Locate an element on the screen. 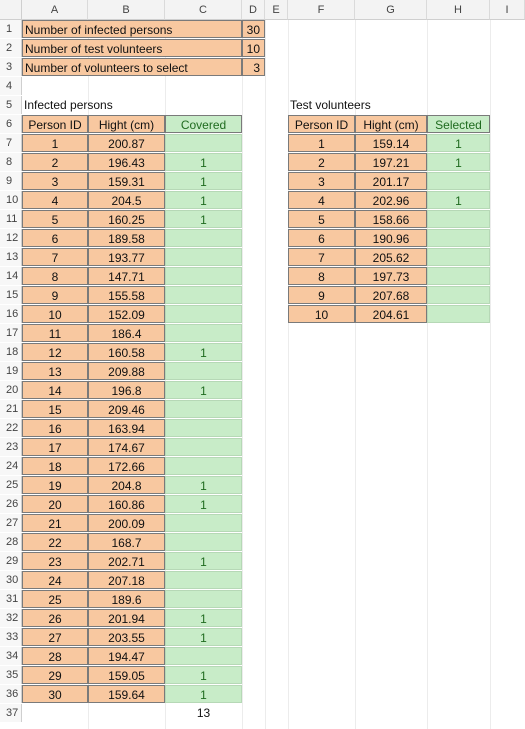  select-all-corner is located at coordinates (11, 10).